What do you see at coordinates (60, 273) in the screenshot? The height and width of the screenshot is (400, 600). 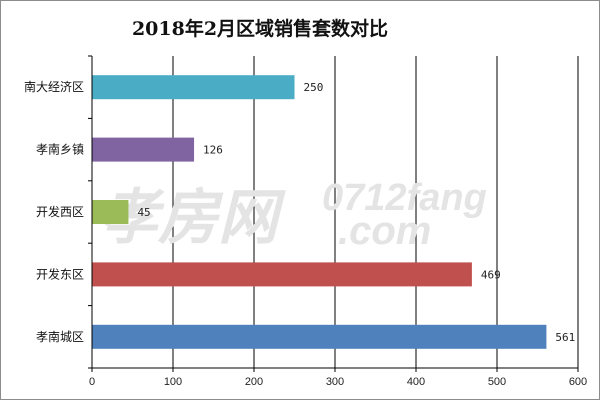 I see `category-label: 开发东区` at bounding box center [60, 273].